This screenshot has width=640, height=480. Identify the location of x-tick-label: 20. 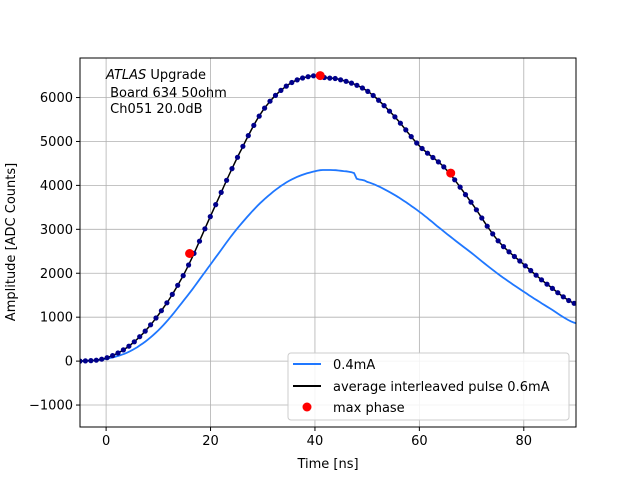
(210, 441).